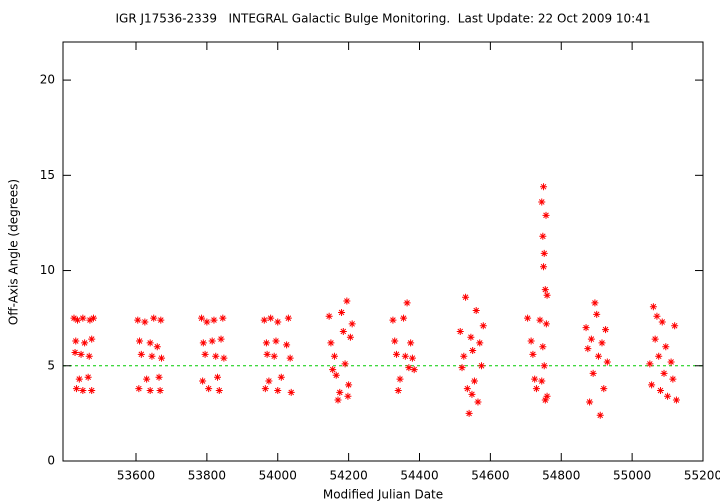 The width and height of the screenshot is (720, 504). Describe the element at coordinates (47, 80) in the screenshot. I see `y-tick-label: 20` at that location.